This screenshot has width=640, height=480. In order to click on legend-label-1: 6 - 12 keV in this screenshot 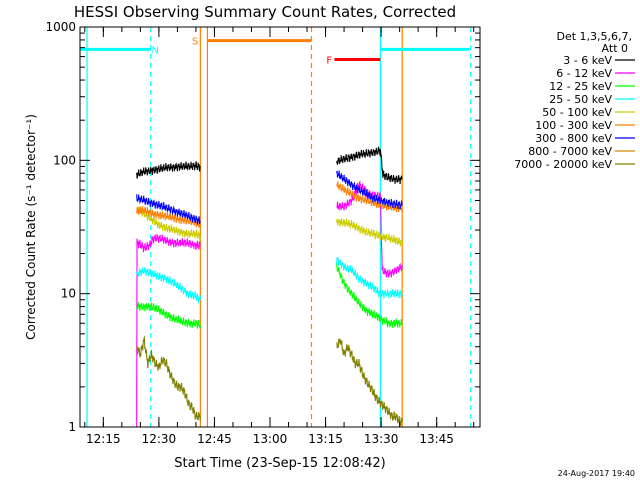, I will do `click(584, 73)`.